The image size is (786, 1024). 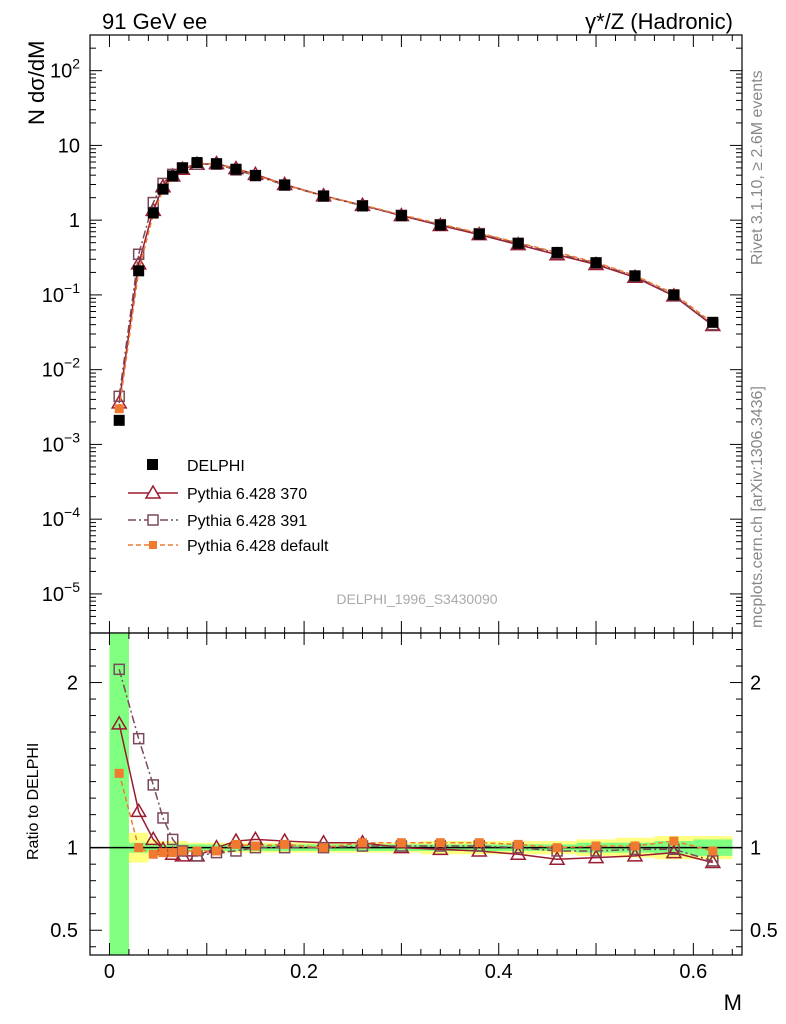 What do you see at coordinates (61, 517) in the screenshot?
I see `main-y-tick-label: 10⁻⁴` at bounding box center [61, 517].